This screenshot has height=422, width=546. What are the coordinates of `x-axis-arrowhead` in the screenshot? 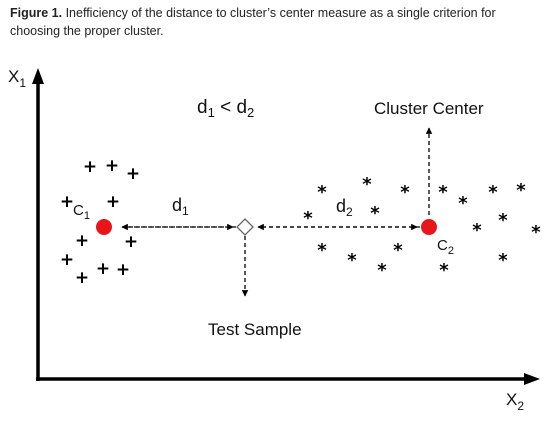 It's located at (532, 379).